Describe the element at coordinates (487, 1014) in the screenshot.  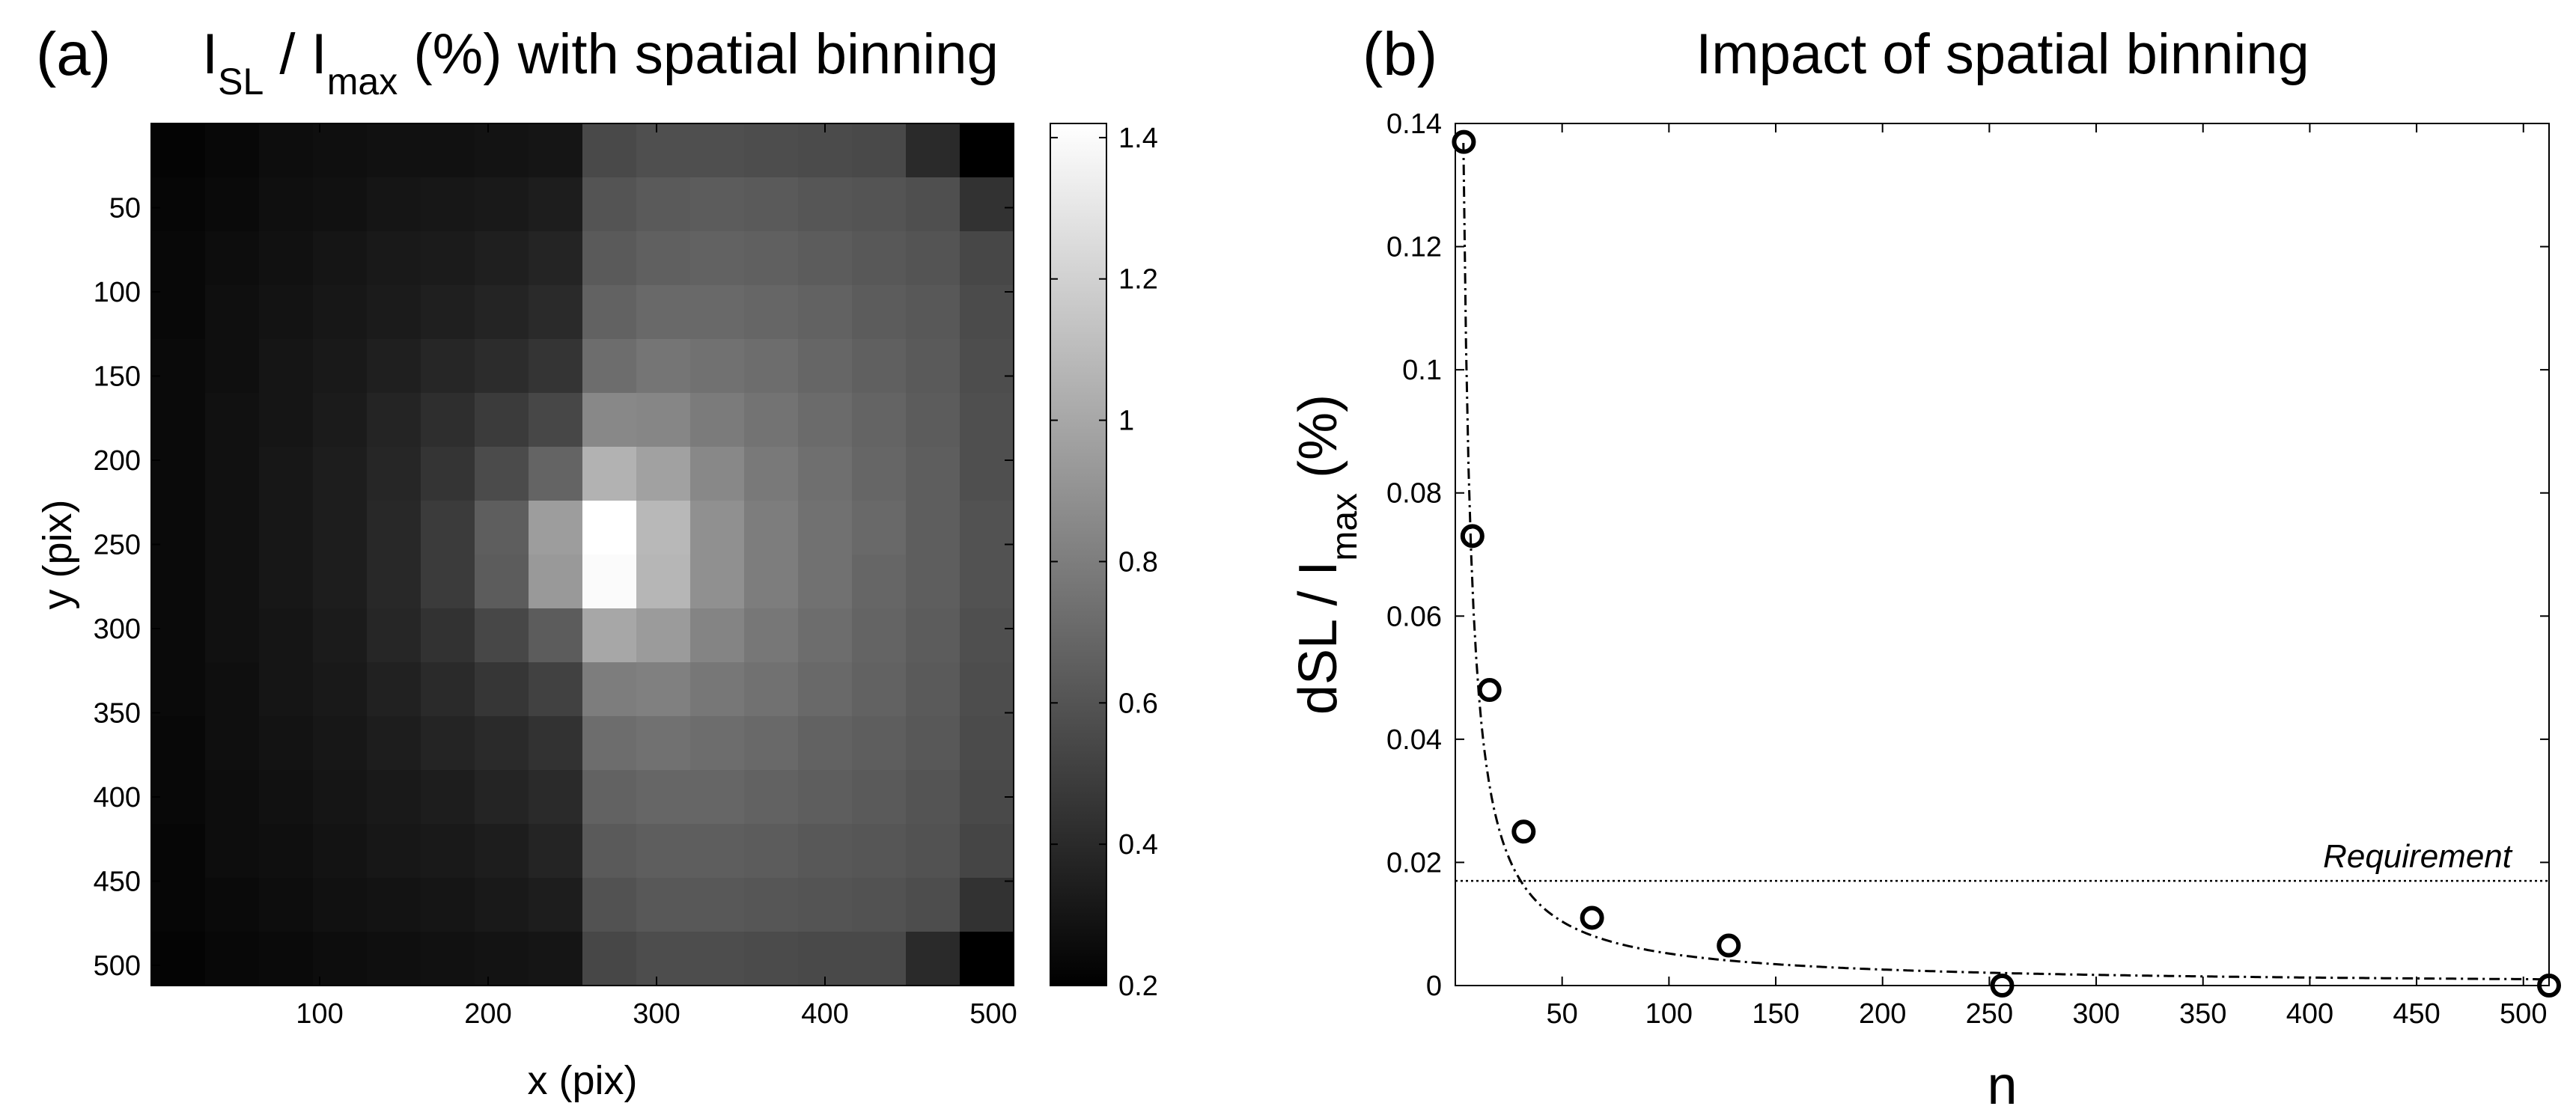
I see `heatmap-x-tick-label: 200` at that location.